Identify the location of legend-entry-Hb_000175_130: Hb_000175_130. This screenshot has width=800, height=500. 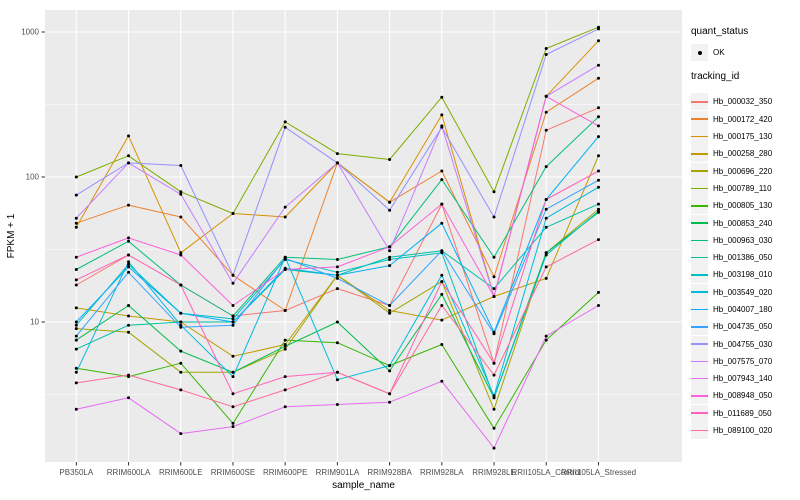
(745, 137).